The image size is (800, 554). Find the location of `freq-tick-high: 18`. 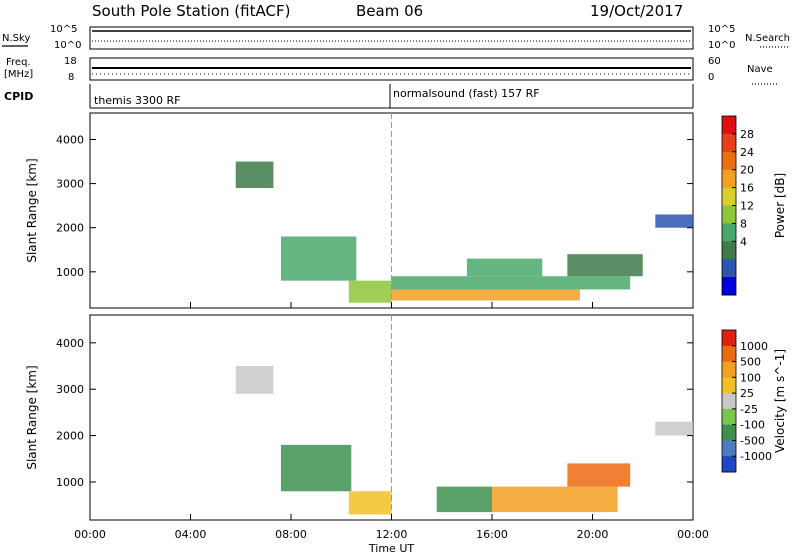

freq-tick-high: 18 is located at coordinates (70, 61).